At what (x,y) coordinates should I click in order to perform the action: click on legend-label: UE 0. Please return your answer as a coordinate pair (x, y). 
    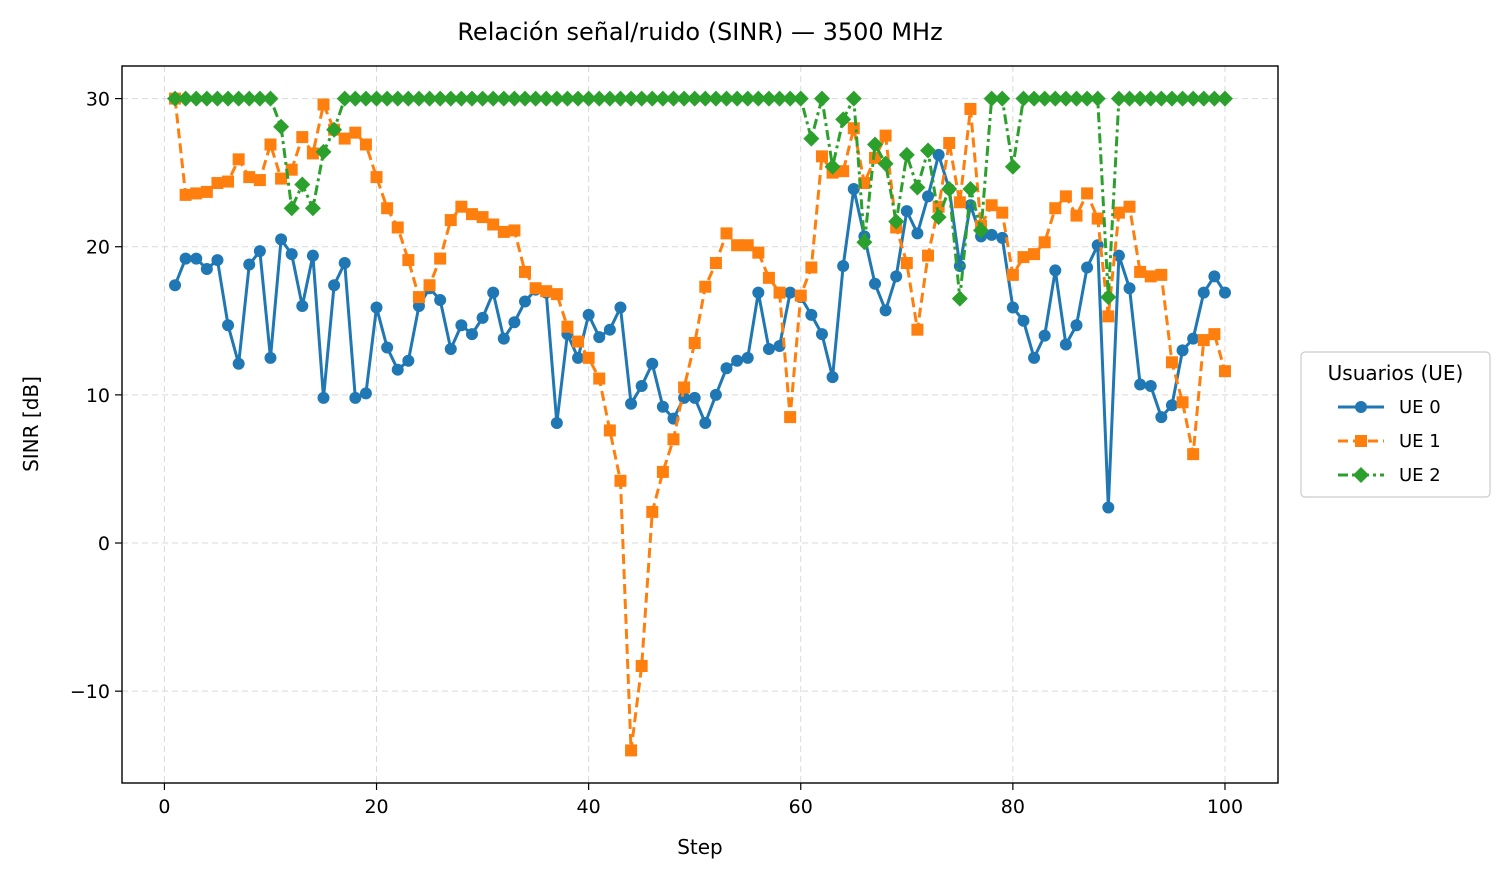
    Looking at the image, I should click on (1420, 407).